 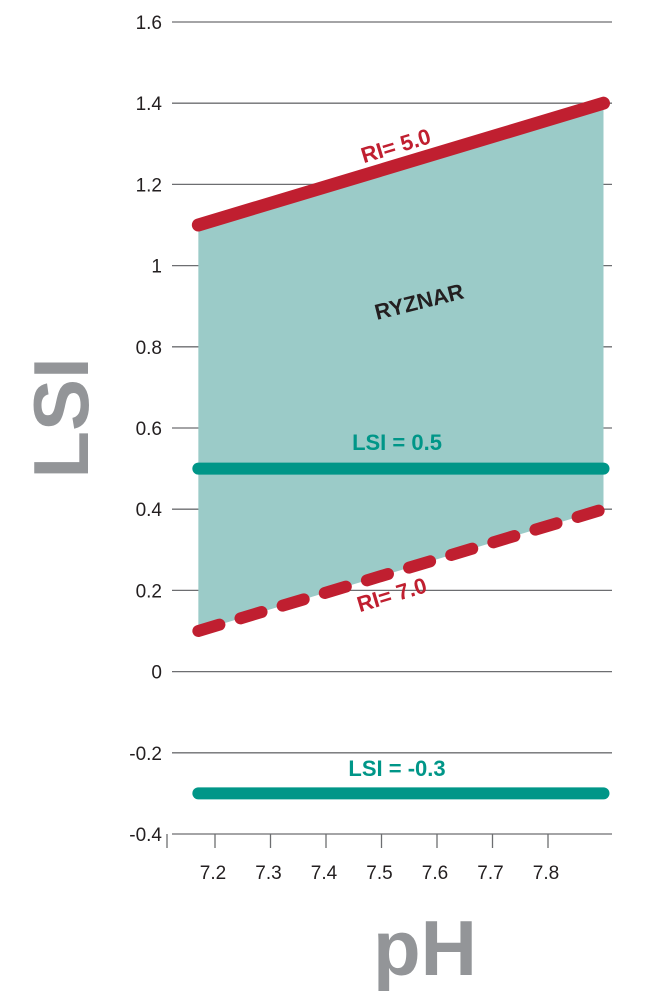 What do you see at coordinates (149, 429) in the screenshot?
I see `y-tick-label: 0.6` at bounding box center [149, 429].